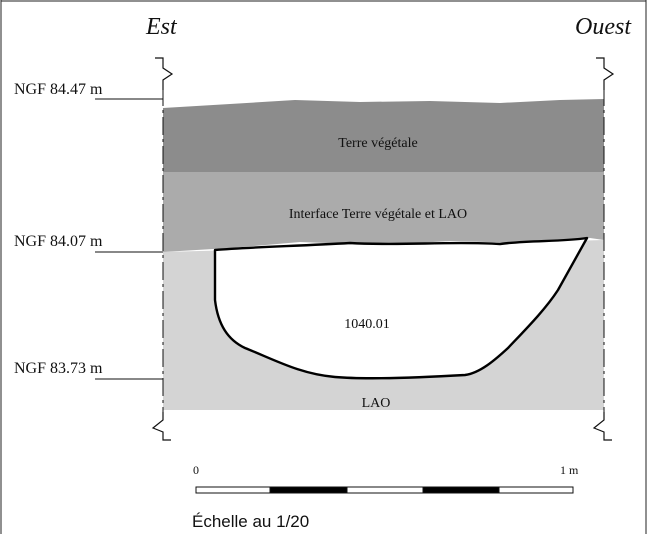 Image resolution: width=651 pixels, height=539 pixels. Describe the element at coordinates (58, 368) in the screenshot. I see `elevation-label-3: NGF 83.73 m` at that location.